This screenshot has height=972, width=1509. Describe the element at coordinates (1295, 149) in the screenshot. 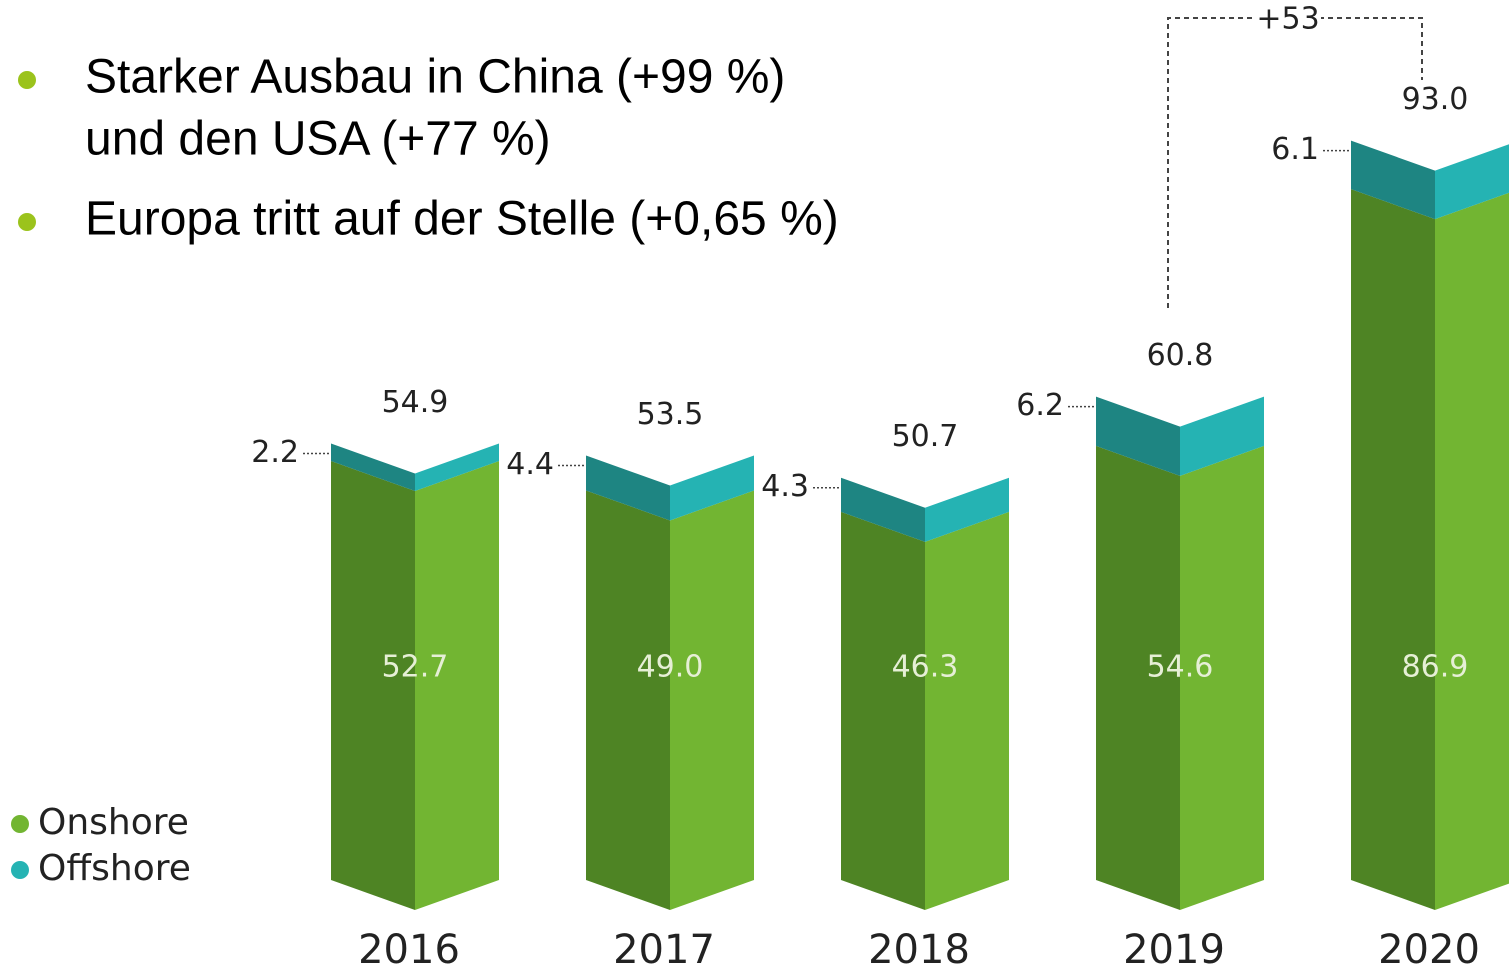

I see `value-label: 6.1` at that location.